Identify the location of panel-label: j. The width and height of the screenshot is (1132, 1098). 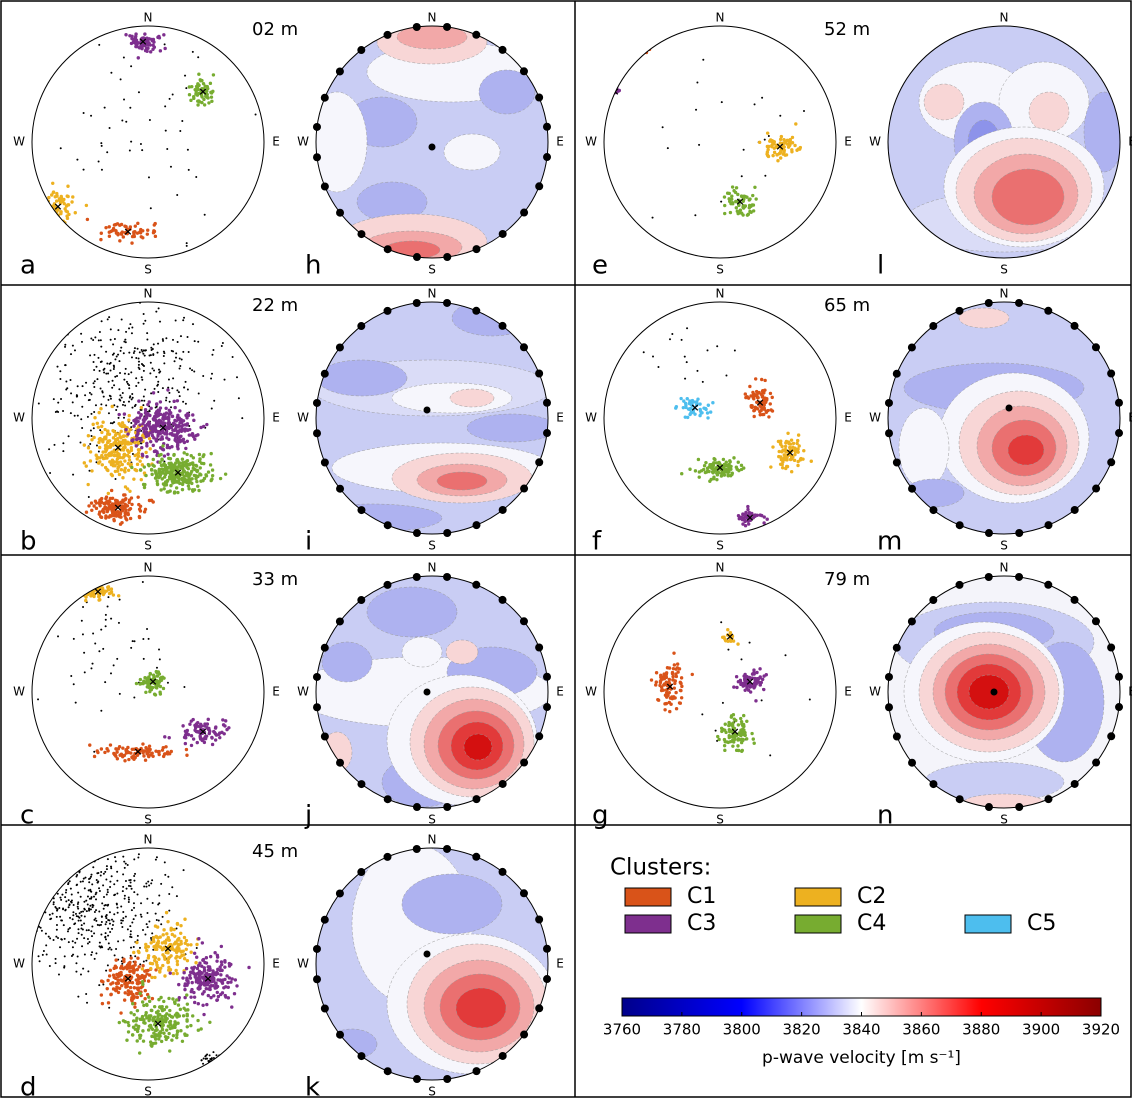
(308, 816).